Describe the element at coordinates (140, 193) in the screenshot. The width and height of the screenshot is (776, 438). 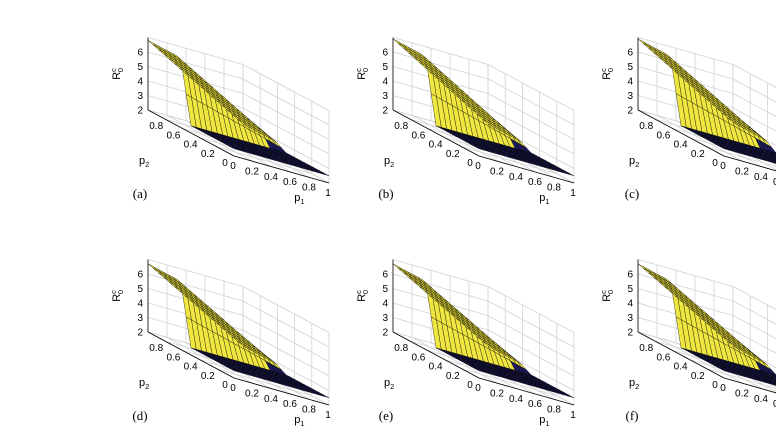
I see `panel-caption: (a)` at that location.